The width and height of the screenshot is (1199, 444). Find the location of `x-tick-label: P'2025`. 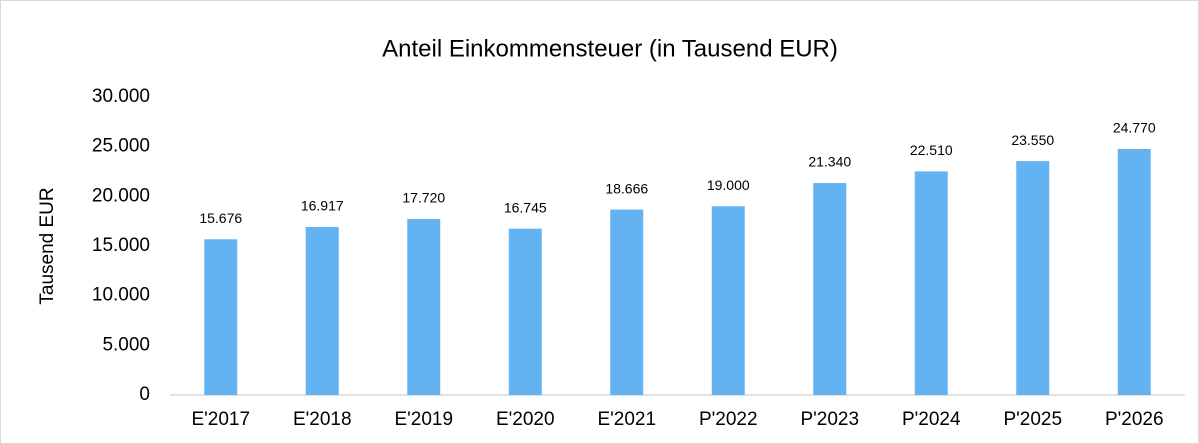

x-tick-label: P'2025 is located at coordinates (1032, 419).